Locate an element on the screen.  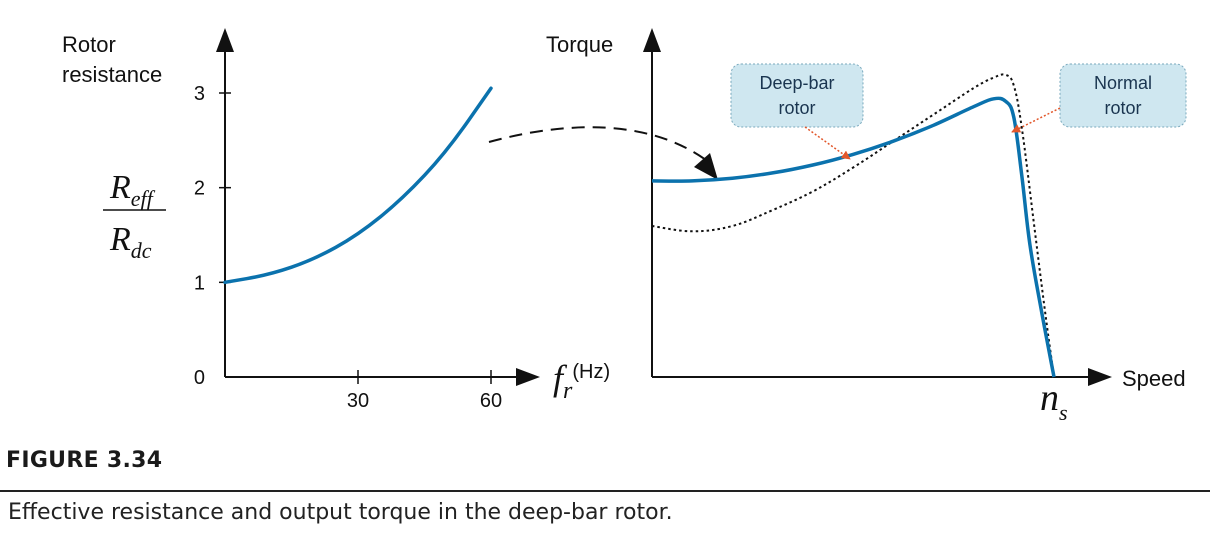
normal-callout-pointer is located at coordinates (1036, 120).